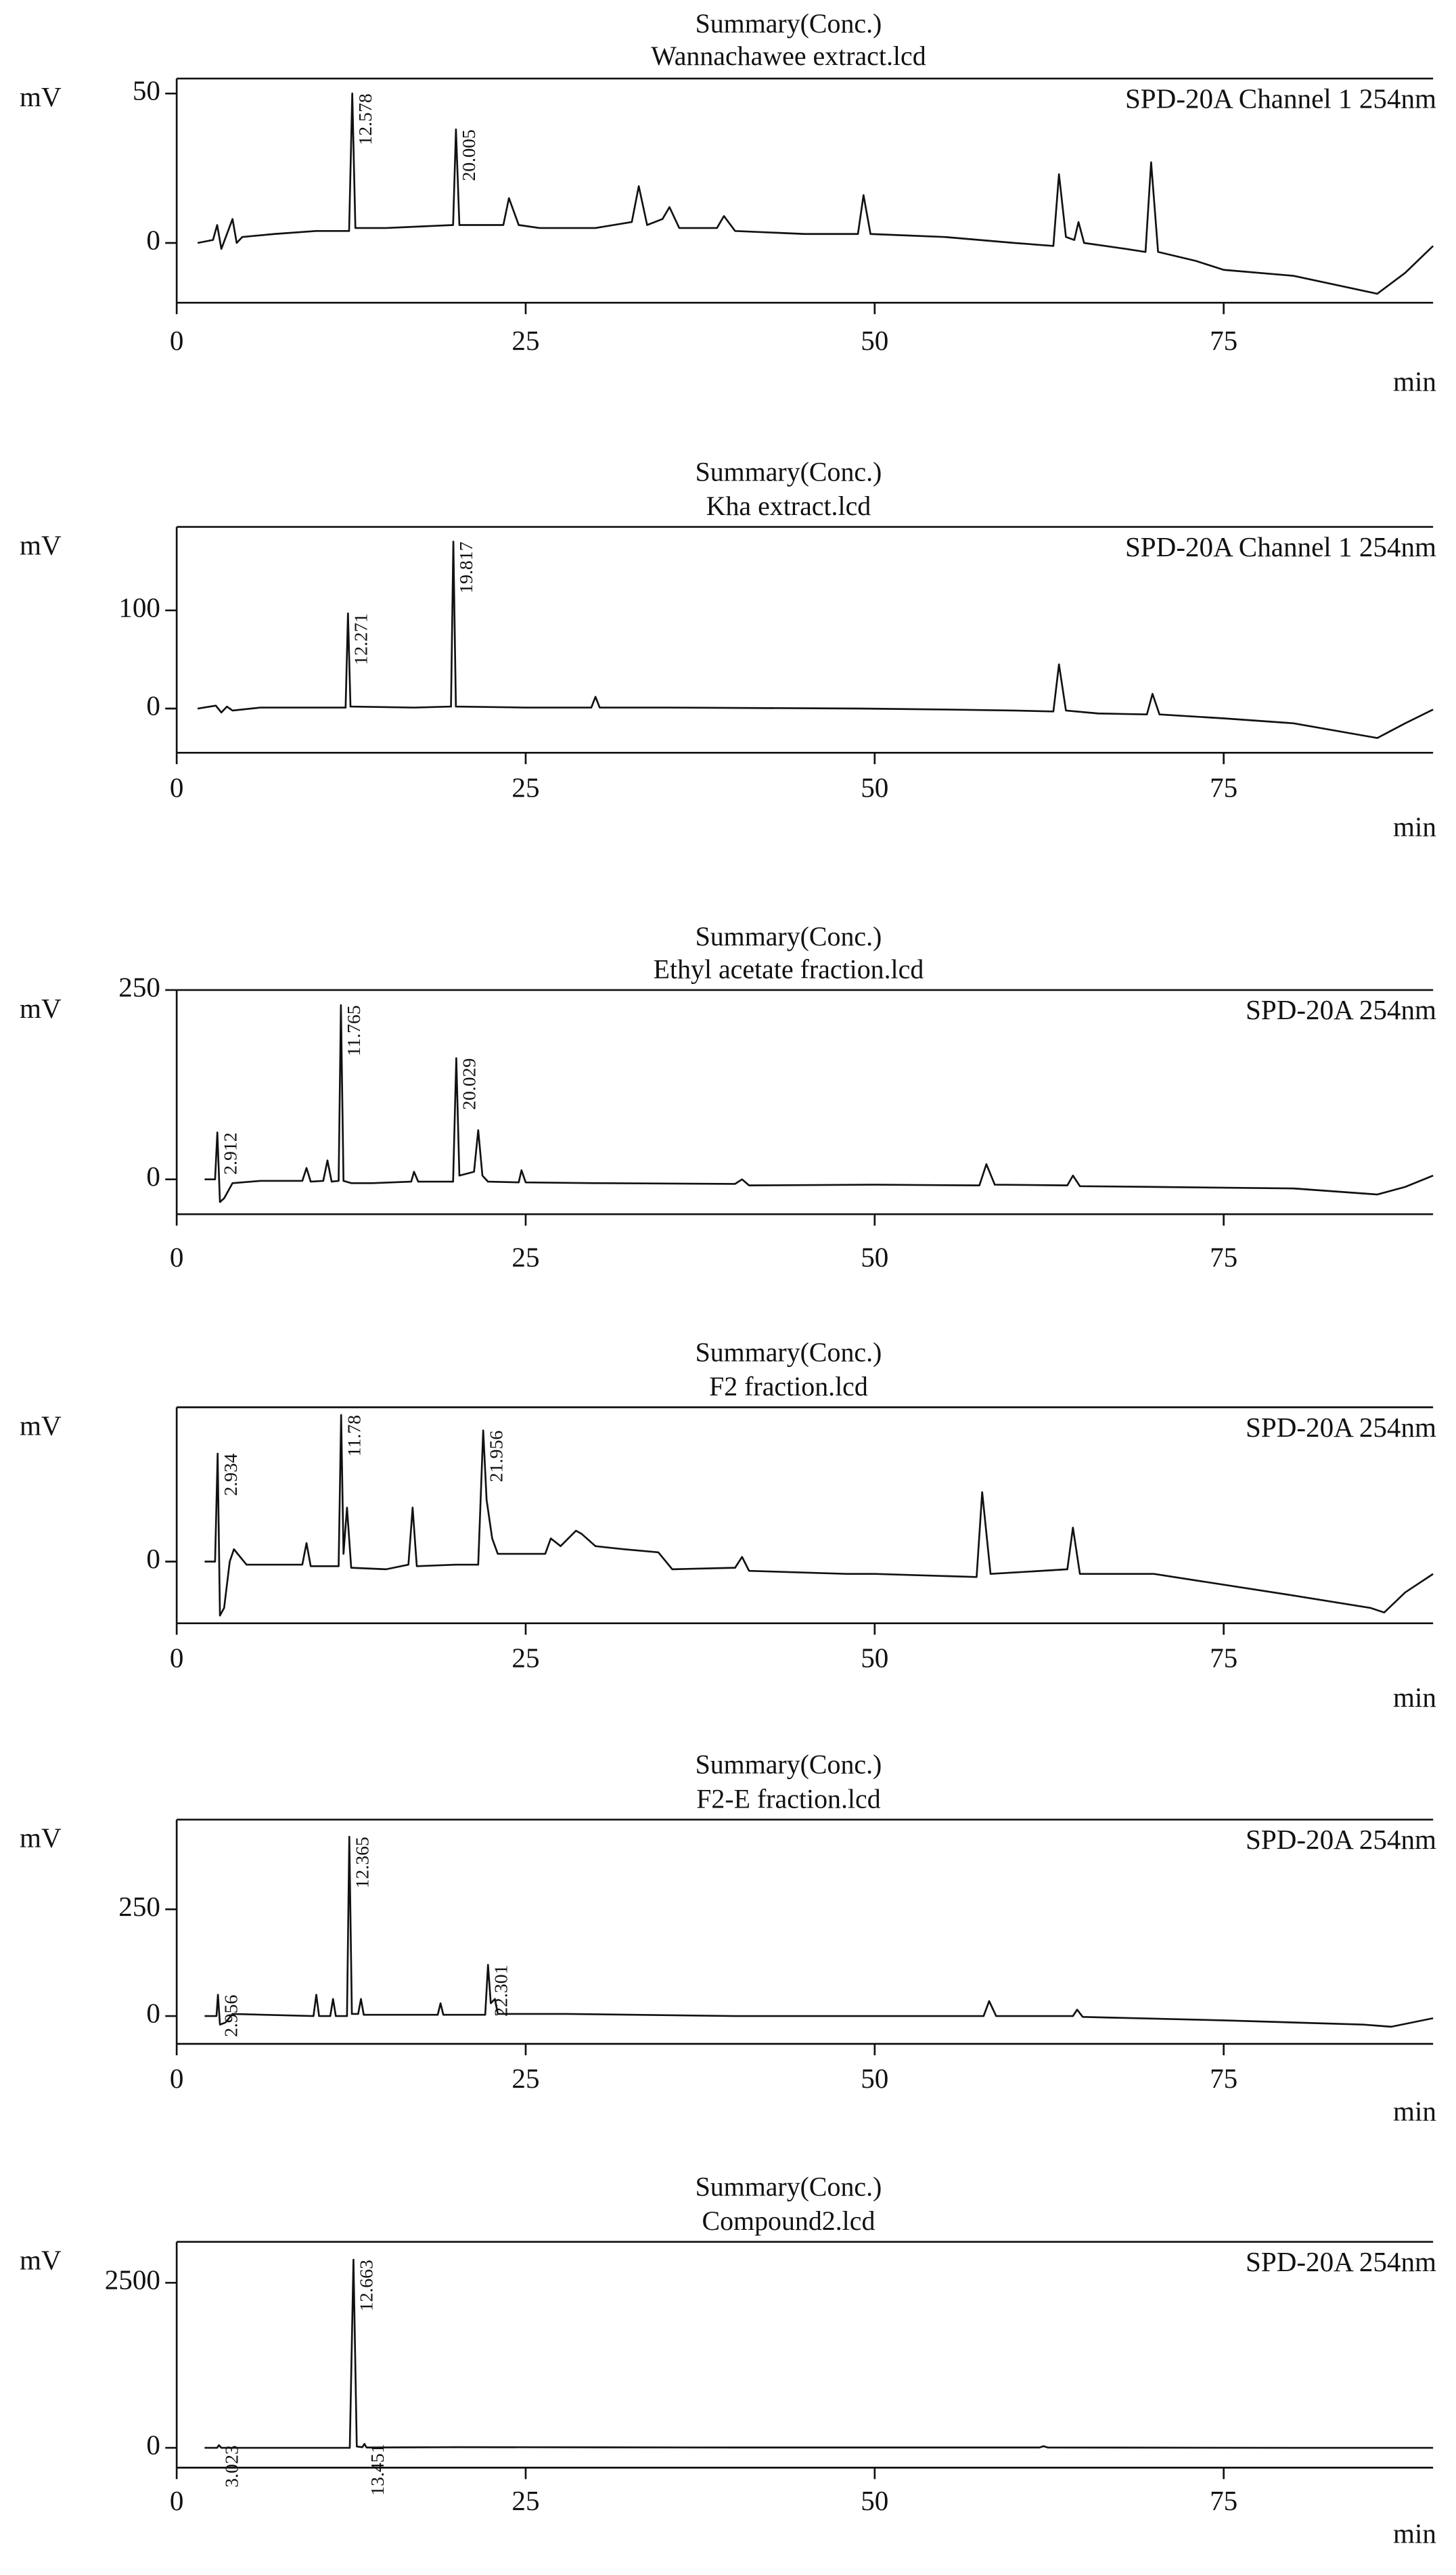  What do you see at coordinates (365, 119) in the screenshot?
I see `peak-label: 12.578` at bounding box center [365, 119].